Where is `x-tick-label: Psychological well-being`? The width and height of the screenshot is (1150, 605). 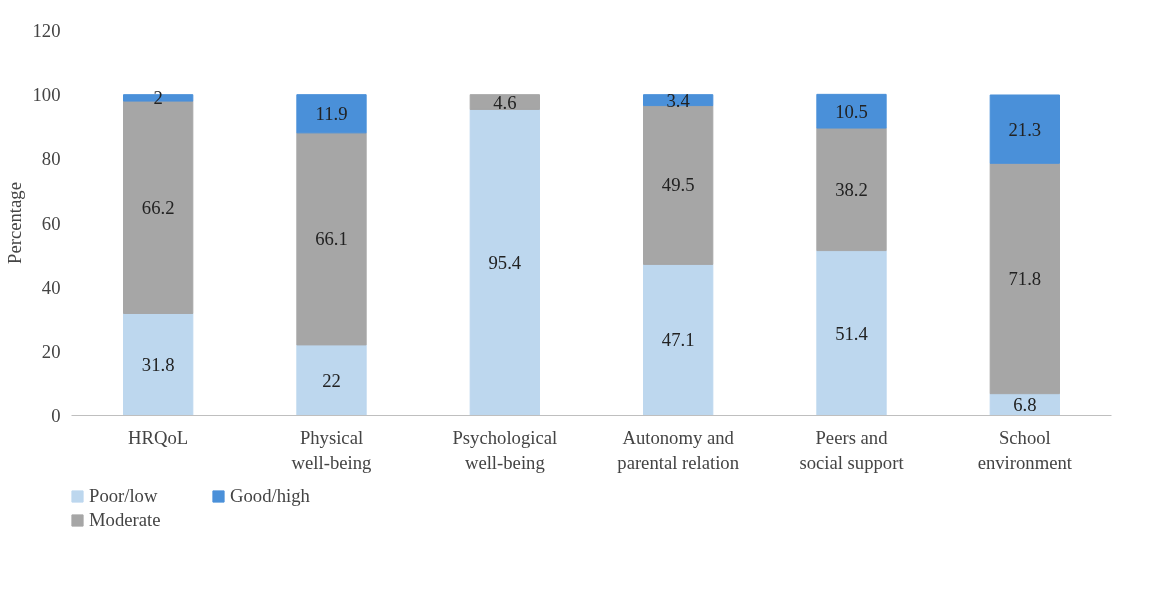 x-tick-label: Psychological well-being is located at coordinates (505, 449).